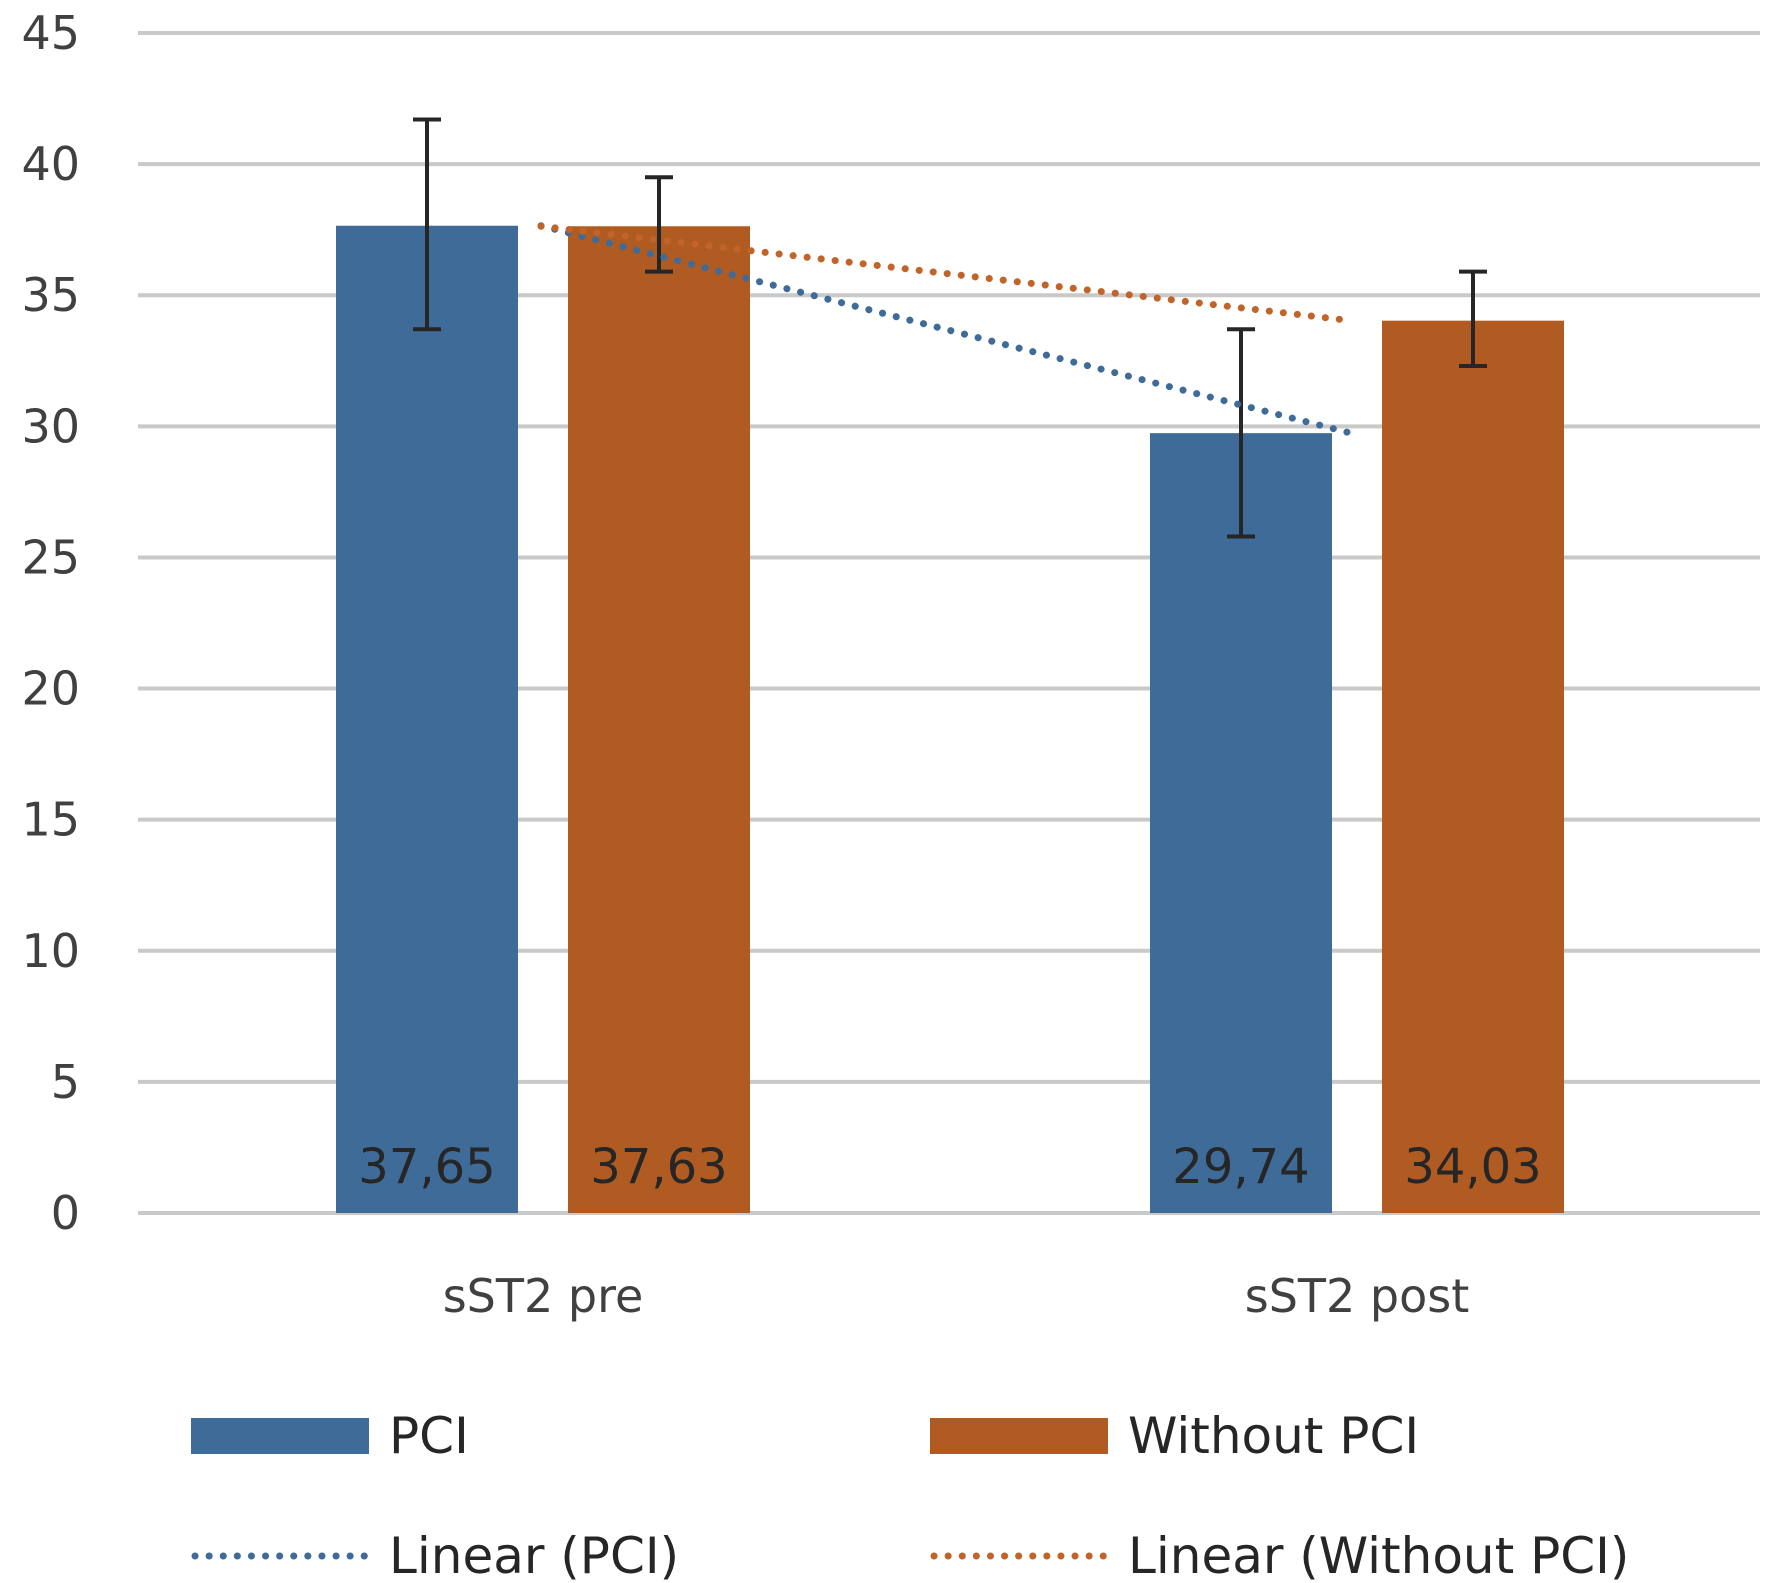  I want to click on y-tick-label-10: 10, so click(50, 951).